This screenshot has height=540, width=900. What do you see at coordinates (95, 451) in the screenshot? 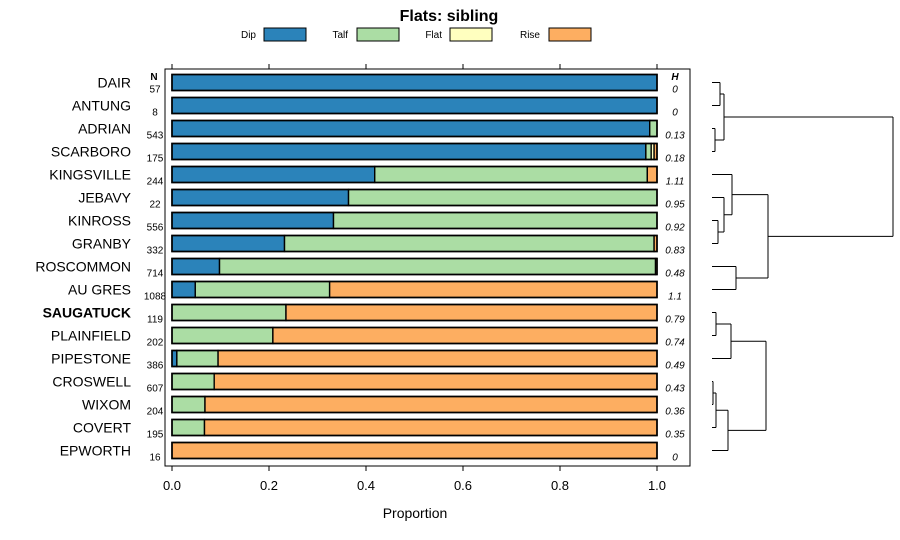
I see `row-label-epworth: EPWORTH` at bounding box center [95, 451].